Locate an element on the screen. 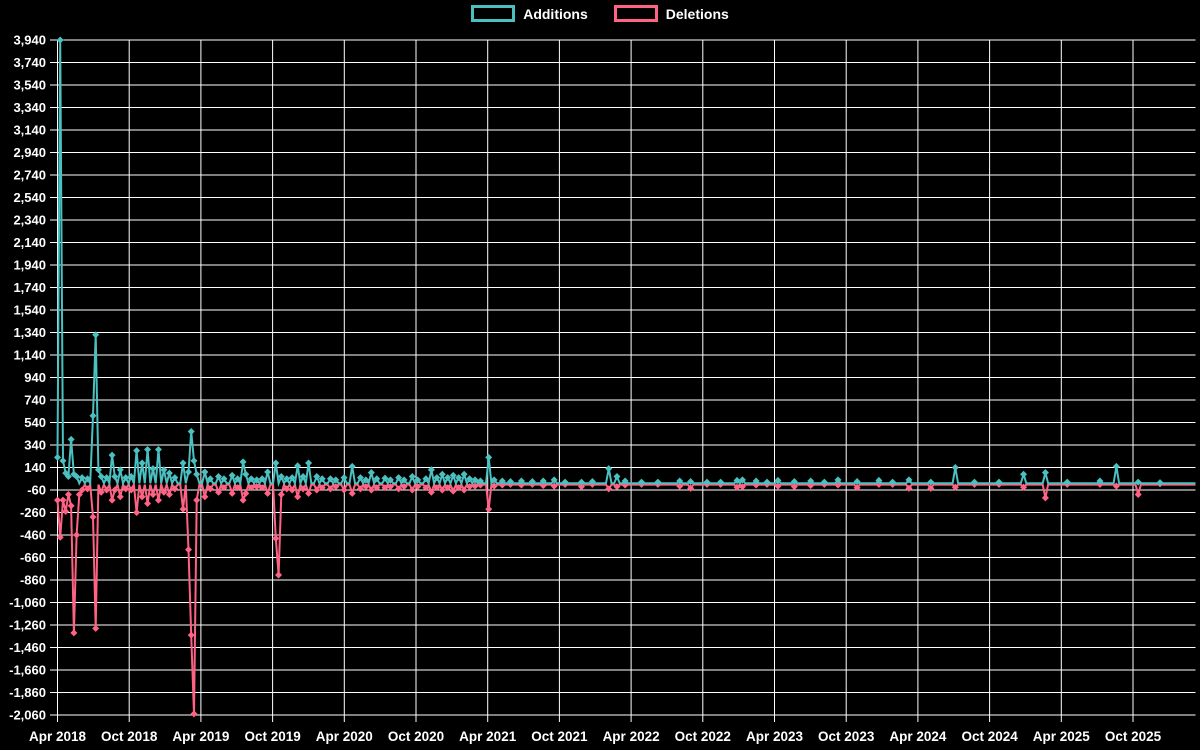 The image size is (1200, 750). y-axis-tick-label: 3,140 is located at coordinates (29, 130).